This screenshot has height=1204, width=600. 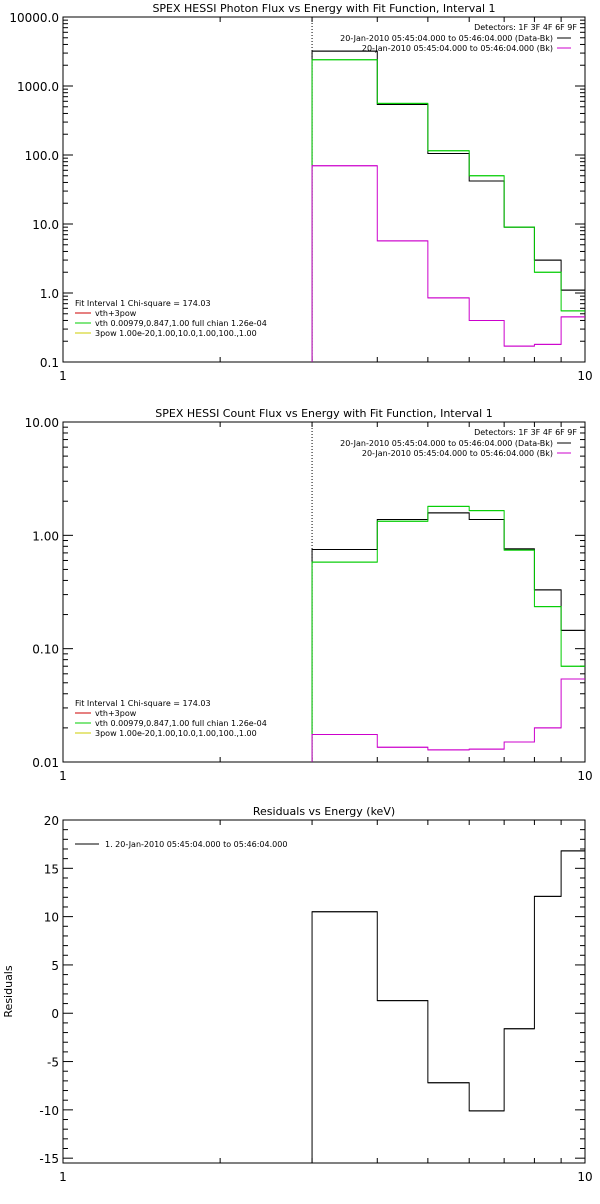 I want to click on chart-title: Residuals vs Energy (keV), so click(x=324, y=811).